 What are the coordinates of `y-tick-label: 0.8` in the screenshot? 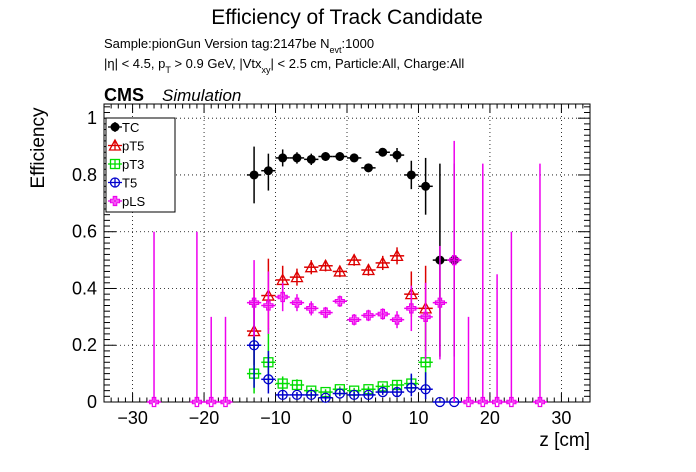 It's located at (84, 175).